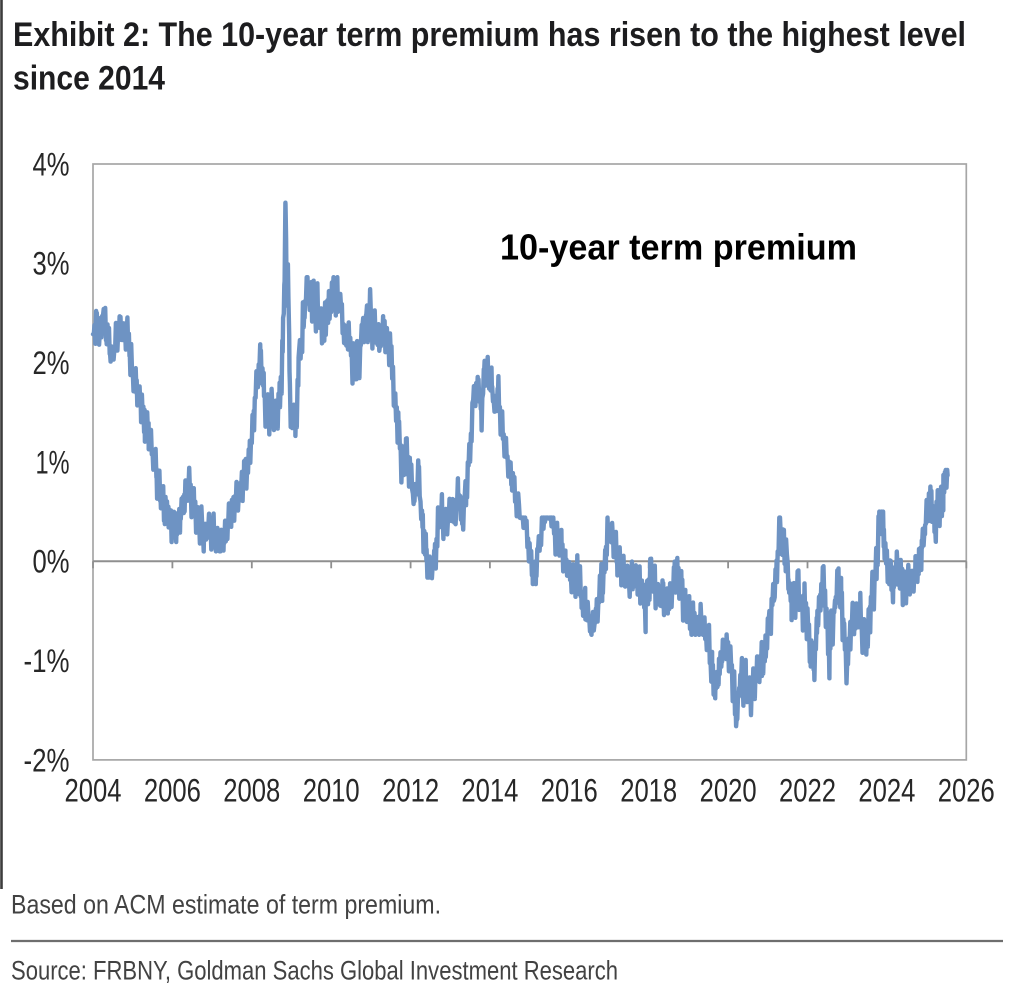 Image resolution: width=1024 pixels, height=1007 pixels. What do you see at coordinates (51, 164) in the screenshot?
I see `svg-text: 4%` at bounding box center [51, 164].